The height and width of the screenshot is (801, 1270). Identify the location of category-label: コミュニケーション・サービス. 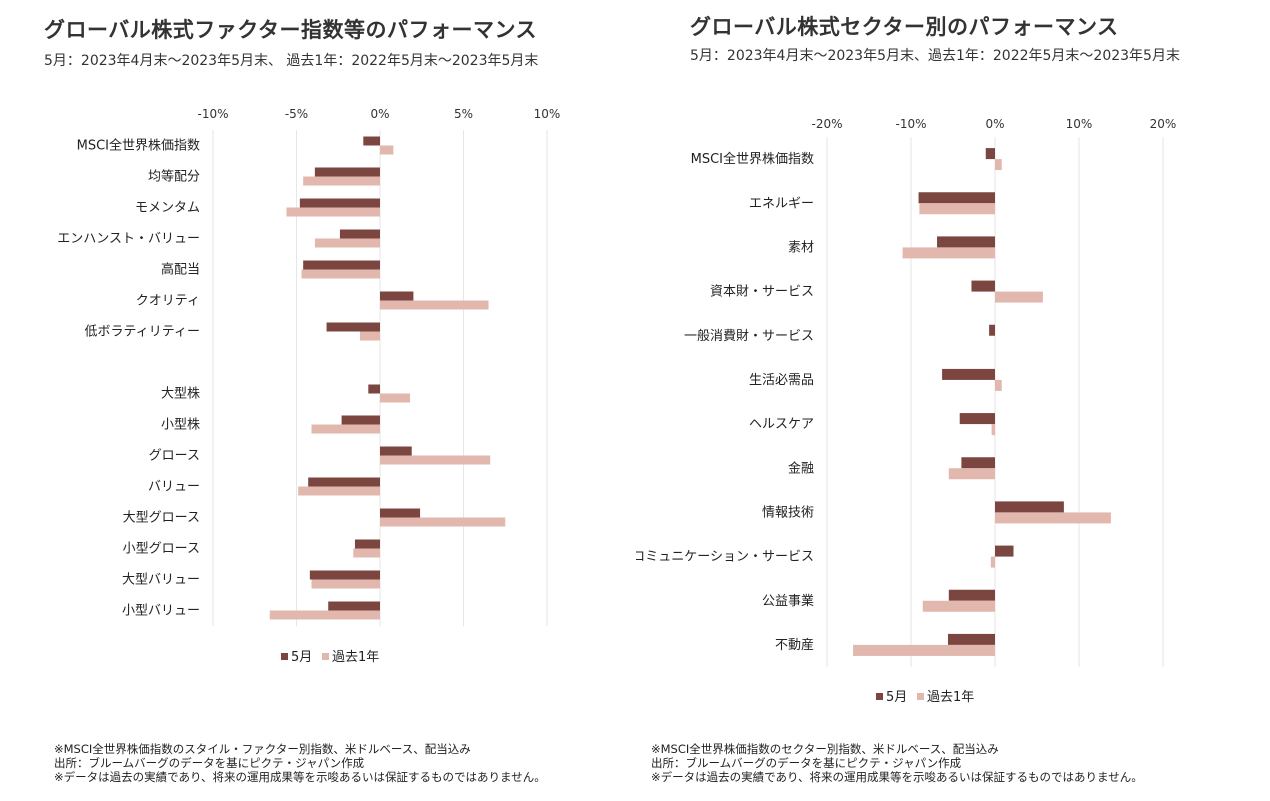
(725, 557).